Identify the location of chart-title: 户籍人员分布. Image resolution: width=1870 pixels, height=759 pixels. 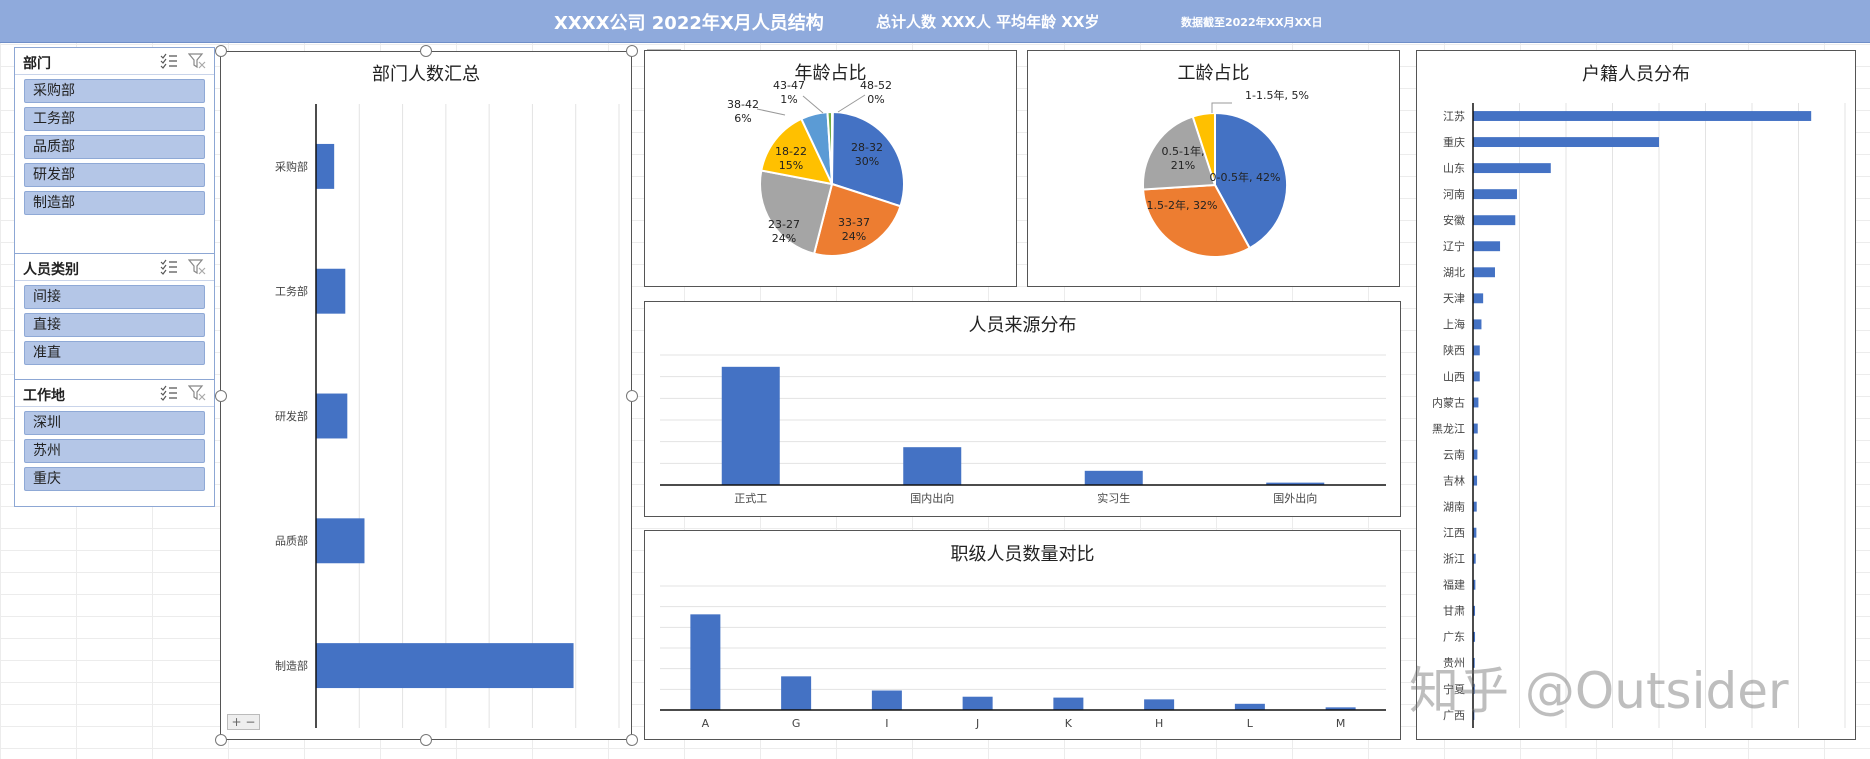
(1636, 74).